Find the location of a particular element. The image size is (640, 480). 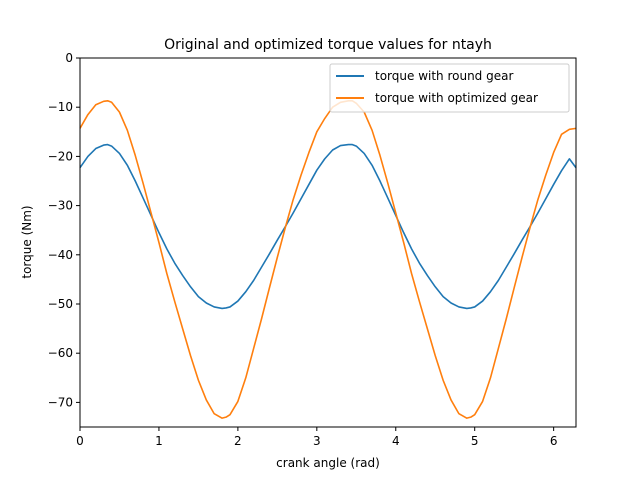

x-tick-label: 4 is located at coordinates (396, 441).